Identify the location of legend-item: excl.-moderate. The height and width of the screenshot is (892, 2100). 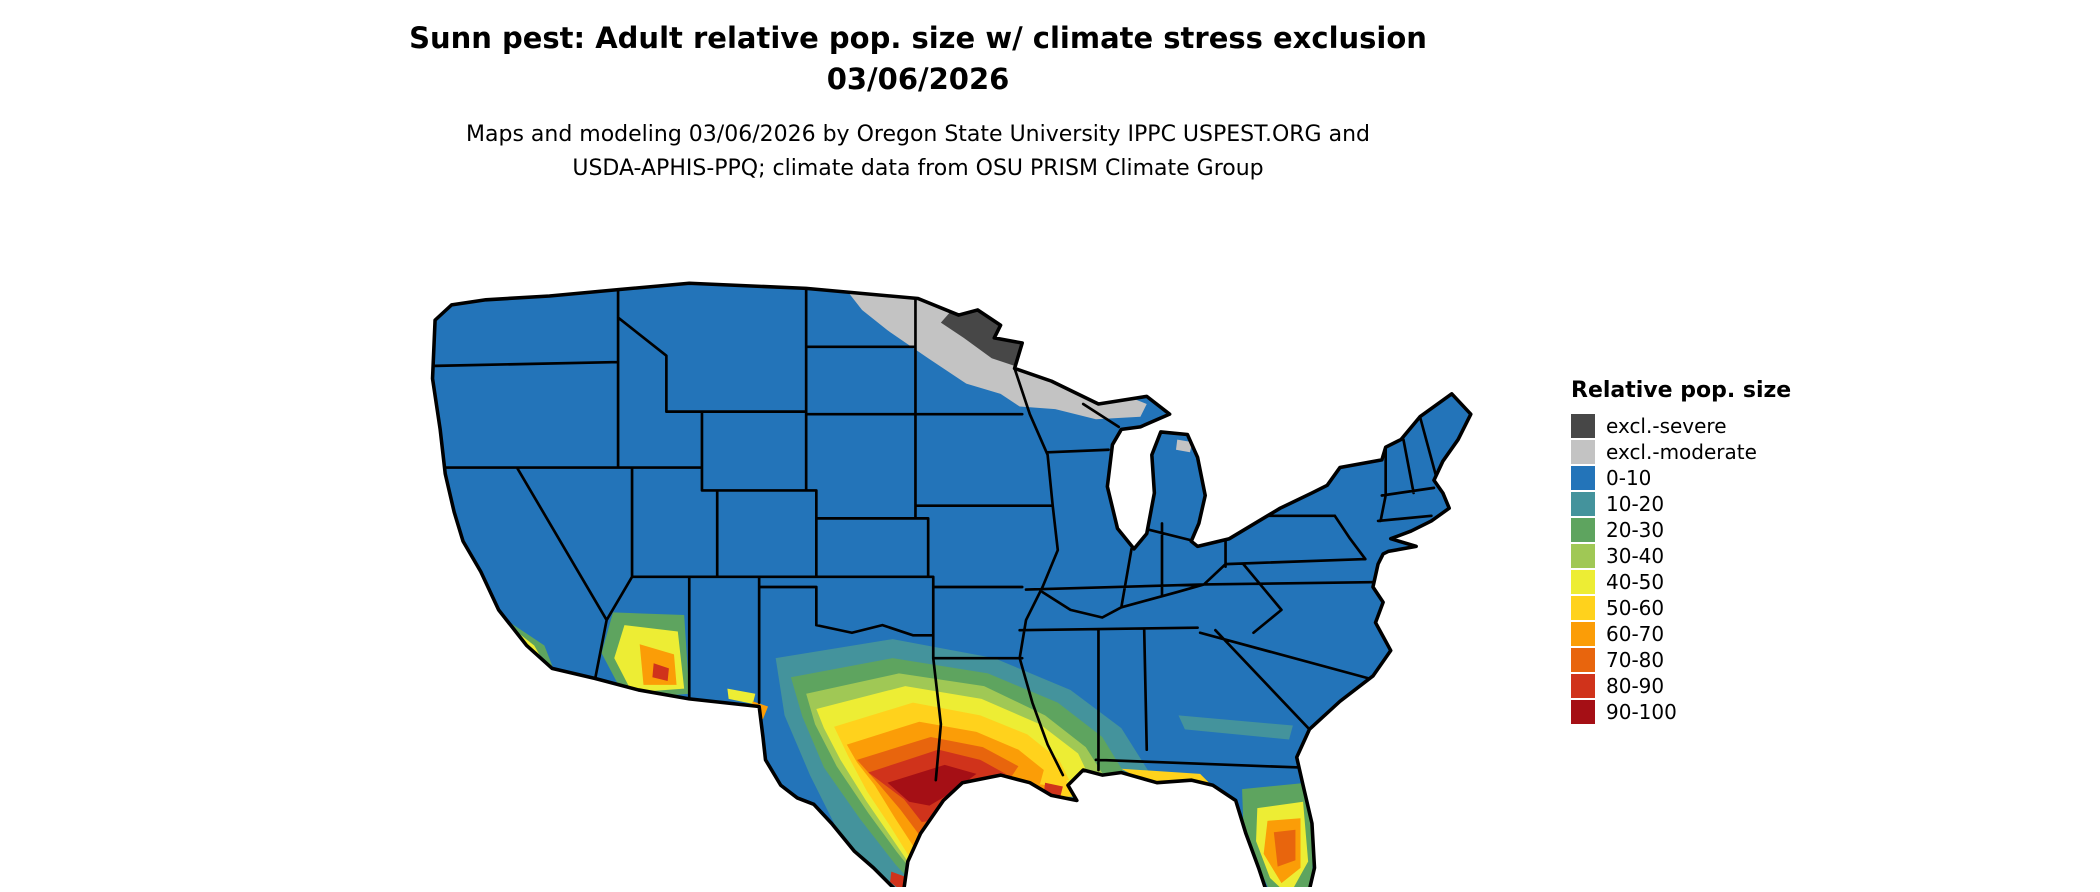
(1681, 452).